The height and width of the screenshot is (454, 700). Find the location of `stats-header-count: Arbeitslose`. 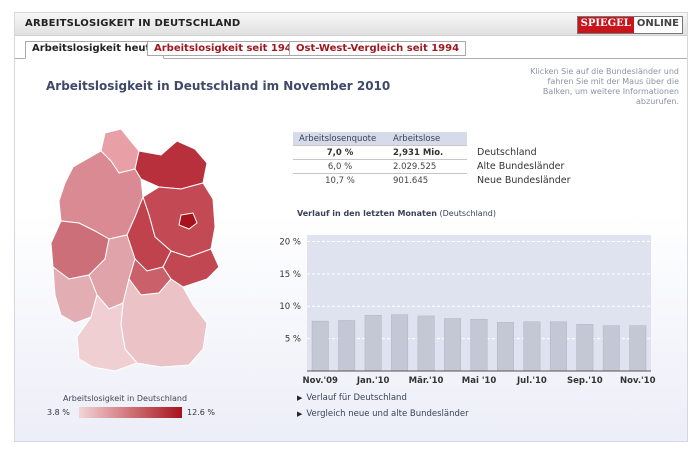

stats-header-count: Arbeitslose is located at coordinates (427, 139).